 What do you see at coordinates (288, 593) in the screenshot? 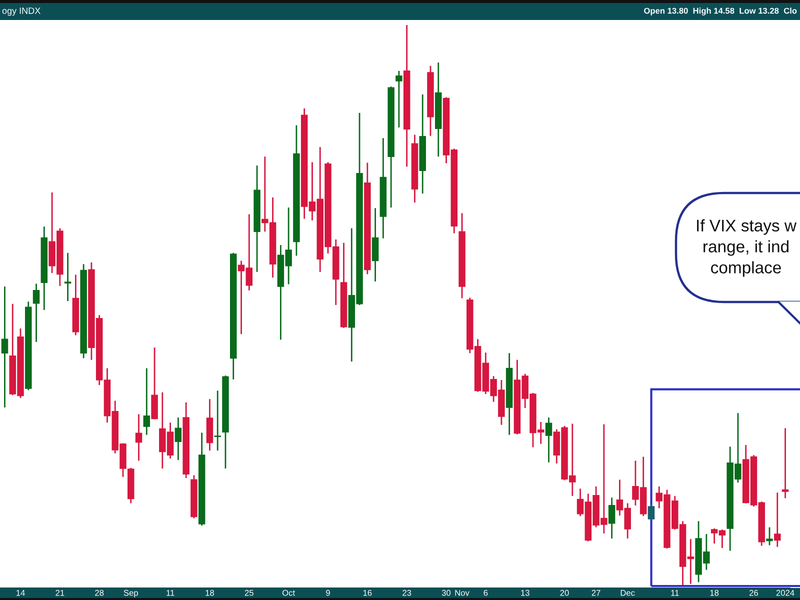
I see `x-tick-label: Oct` at bounding box center [288, 593].